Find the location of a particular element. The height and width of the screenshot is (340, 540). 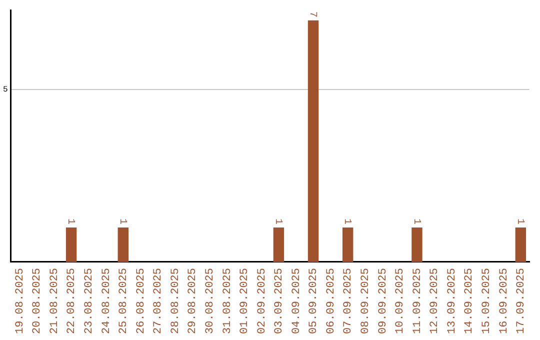

x-tick-label: 10.09.2025 is located at coordinates (400, 301).